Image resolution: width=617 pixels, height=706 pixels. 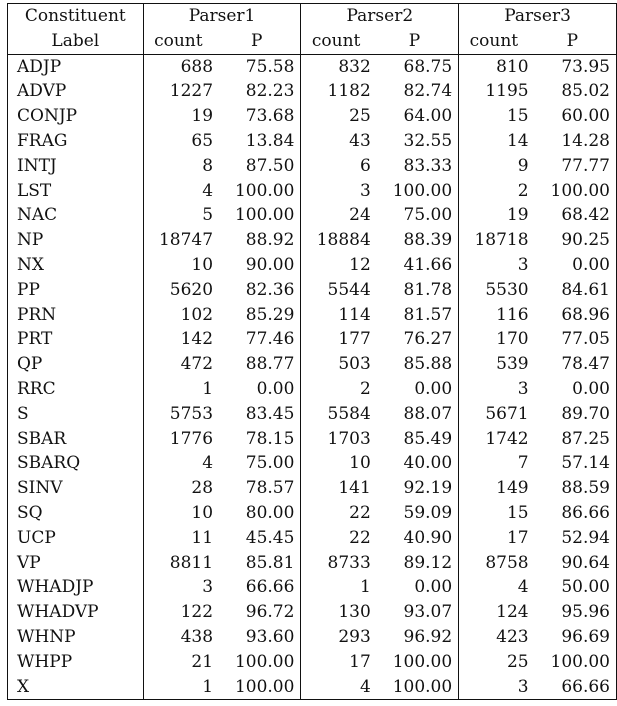 I want to click on constituent-label: CONJP, so click(x=75, y=116).